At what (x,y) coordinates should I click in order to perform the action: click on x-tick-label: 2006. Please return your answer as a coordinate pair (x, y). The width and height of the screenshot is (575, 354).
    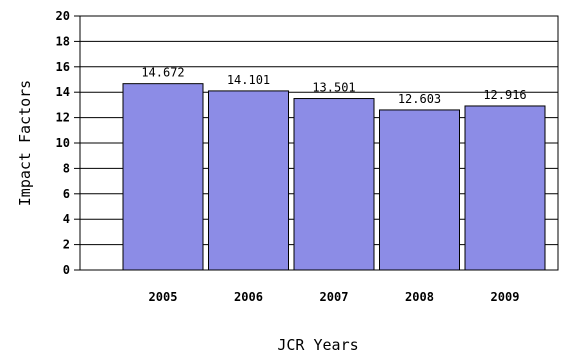
    Looking at the image, I should click on (248, 297).